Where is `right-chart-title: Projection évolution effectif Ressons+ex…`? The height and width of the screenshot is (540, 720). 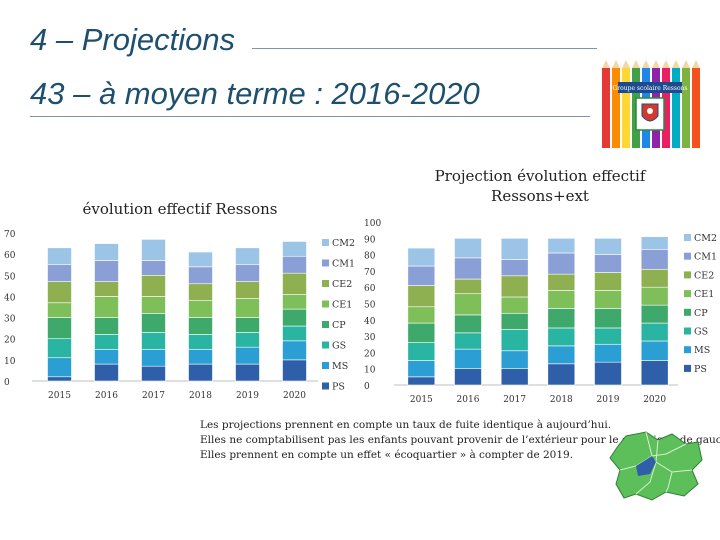 right-chart-title: Projection évolution effectif Ressons+ex… is located at coordinates (540, 186).